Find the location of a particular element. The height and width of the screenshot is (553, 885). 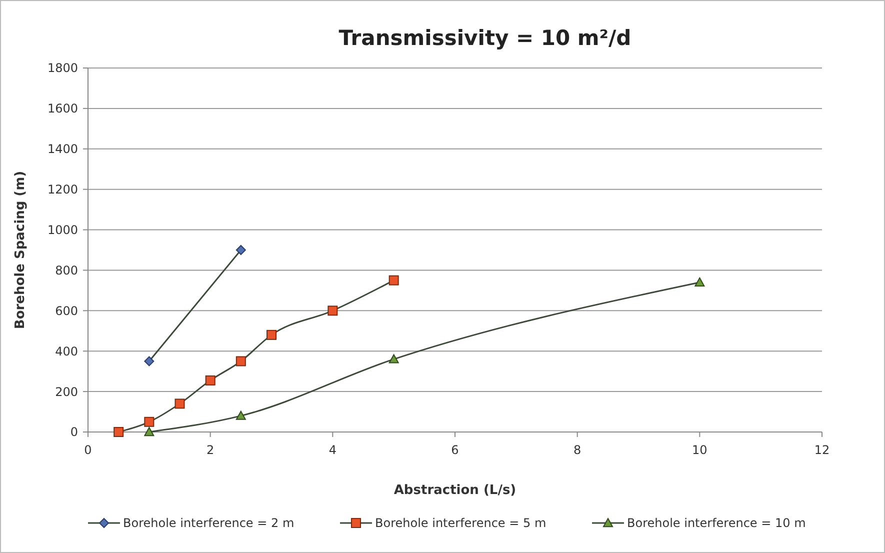

y-tick-label: 0 is located at coordinates (74, 432).